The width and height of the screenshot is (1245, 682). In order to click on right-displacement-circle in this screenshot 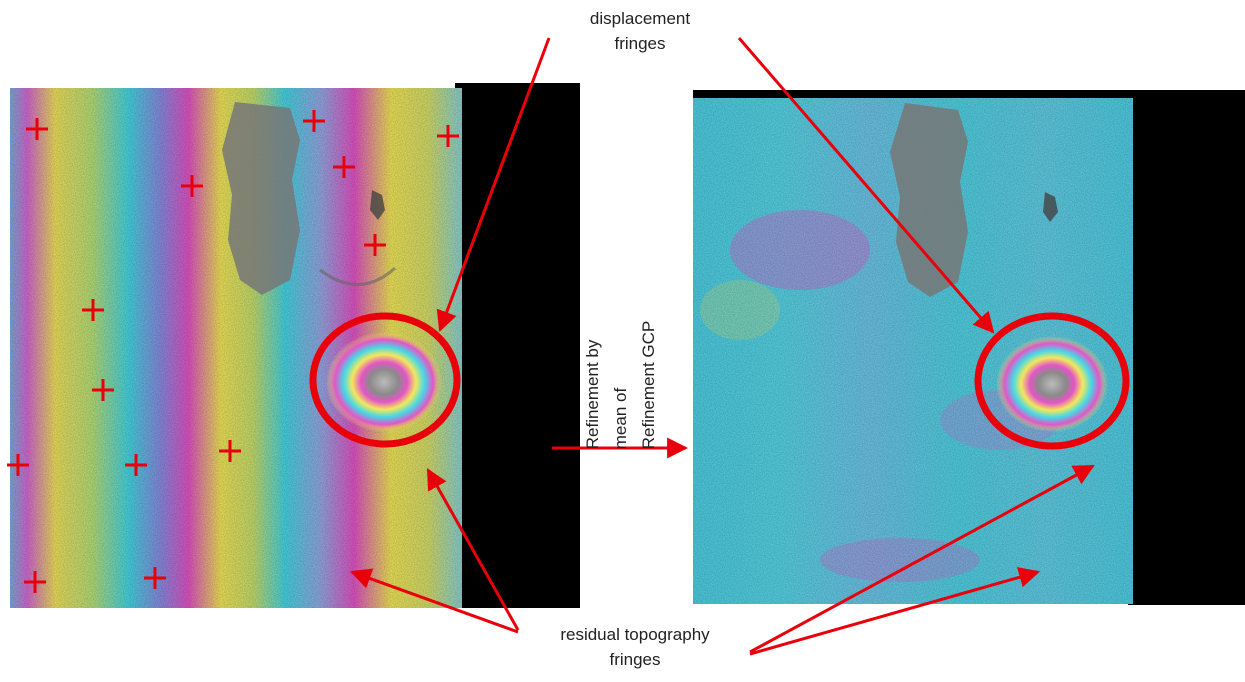, I will do `click(1052, 381)`.